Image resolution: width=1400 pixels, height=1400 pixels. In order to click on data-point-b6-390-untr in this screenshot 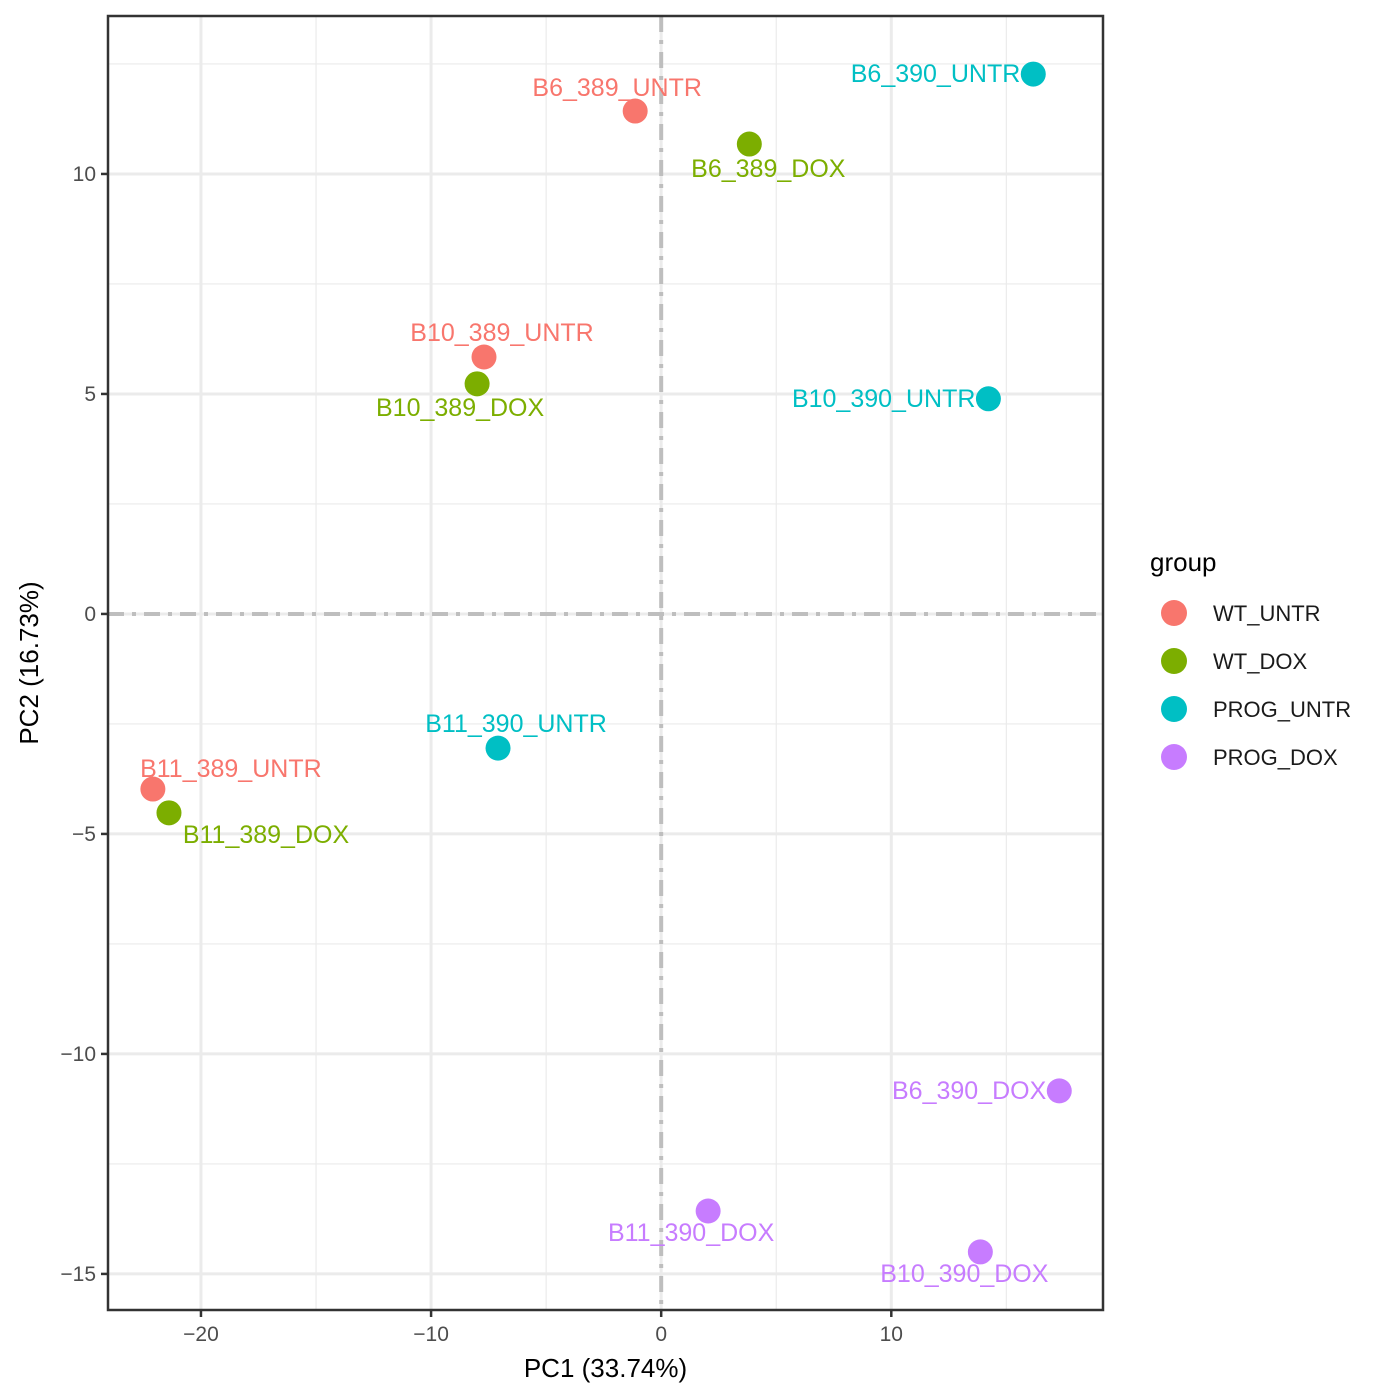, I will do `click(1033, 74)`.